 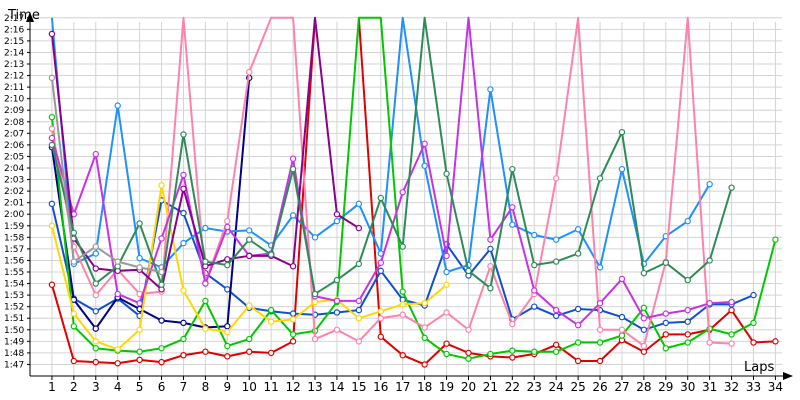 What do you see at coordinates (759, 367) in the screenshot?
I see `x-axis-title: Laps` at bounding box center [759, 367].